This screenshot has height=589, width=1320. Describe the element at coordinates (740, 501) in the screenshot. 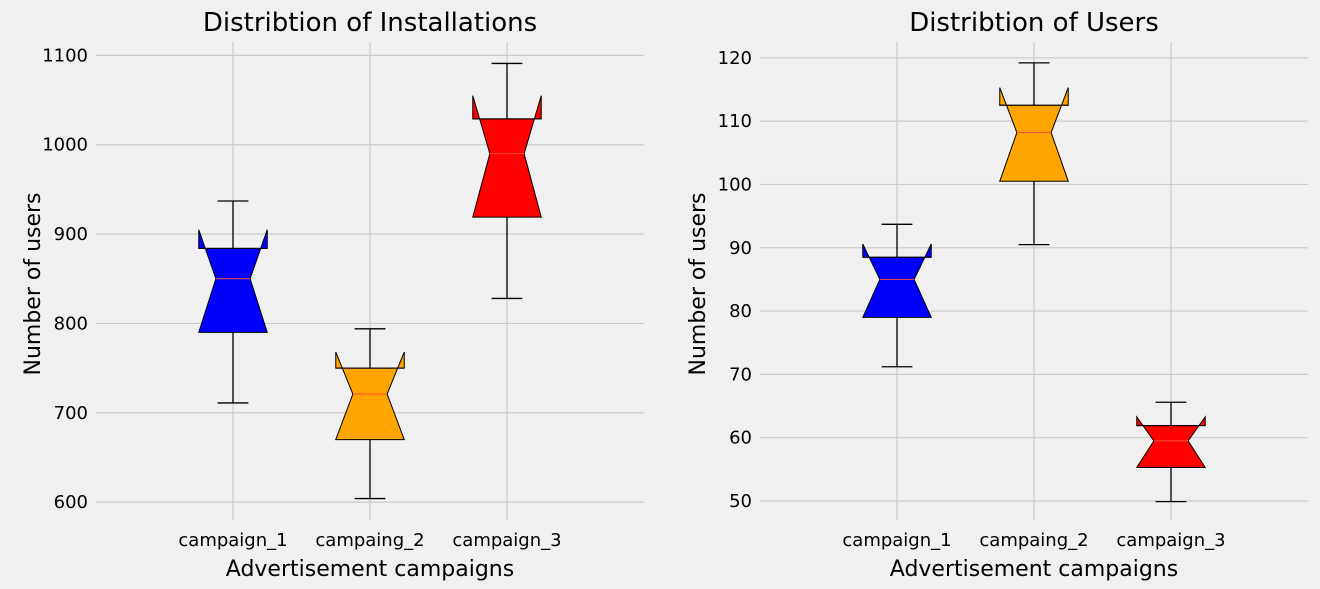

I see `y-tick-label: 50` at that location.